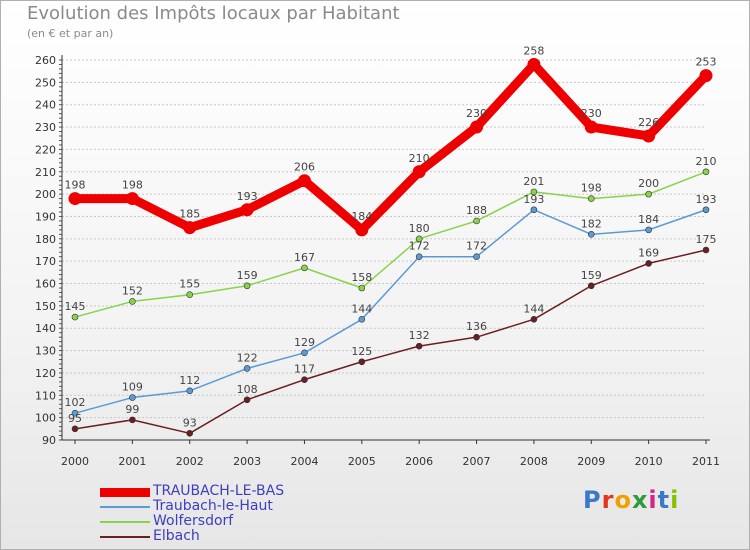  Describe the element at coordinates (45, 306) in the screenshot. I see `y-tick-label: 150` at that location.